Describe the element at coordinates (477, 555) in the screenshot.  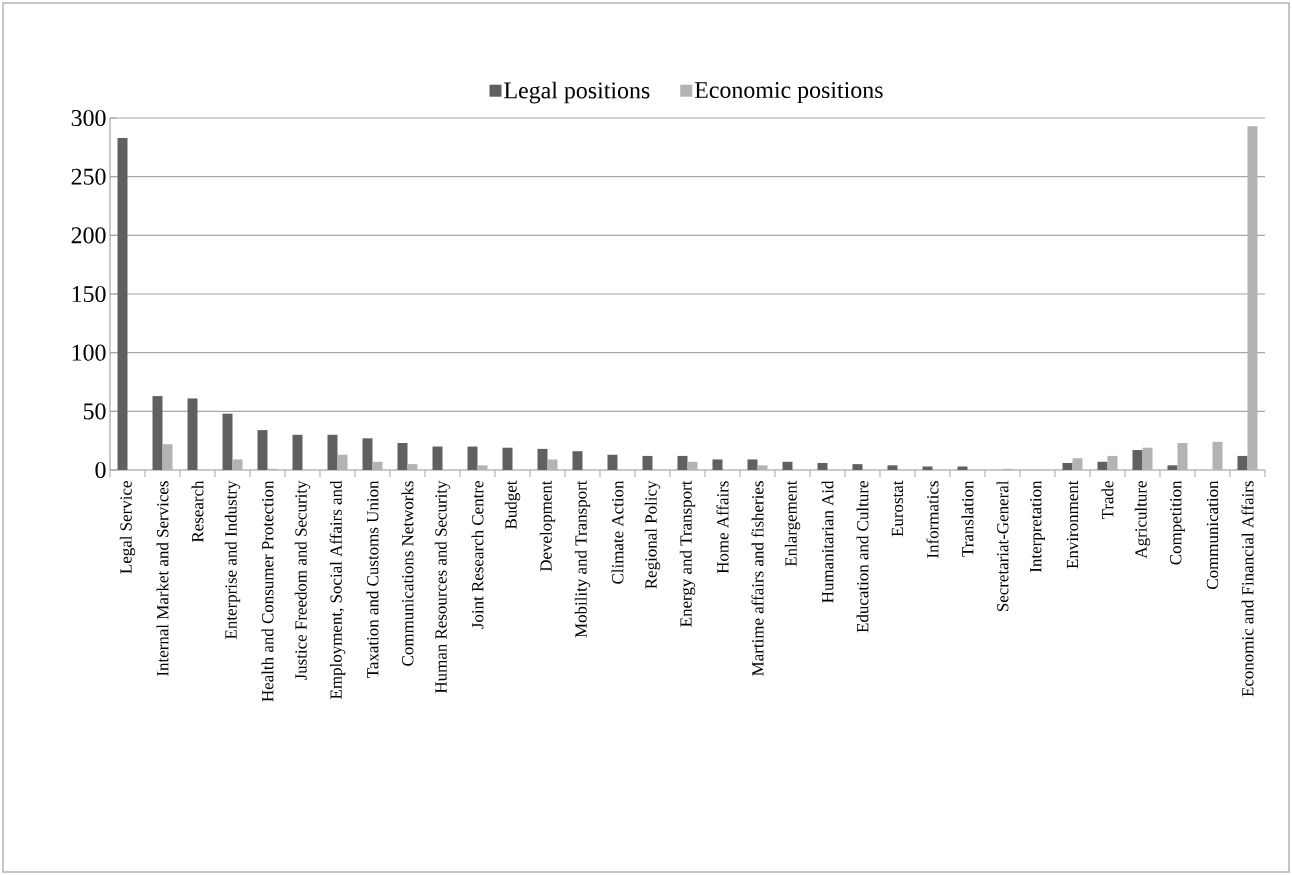
I see `x-tick-label: Joint Research Centre` at that location.